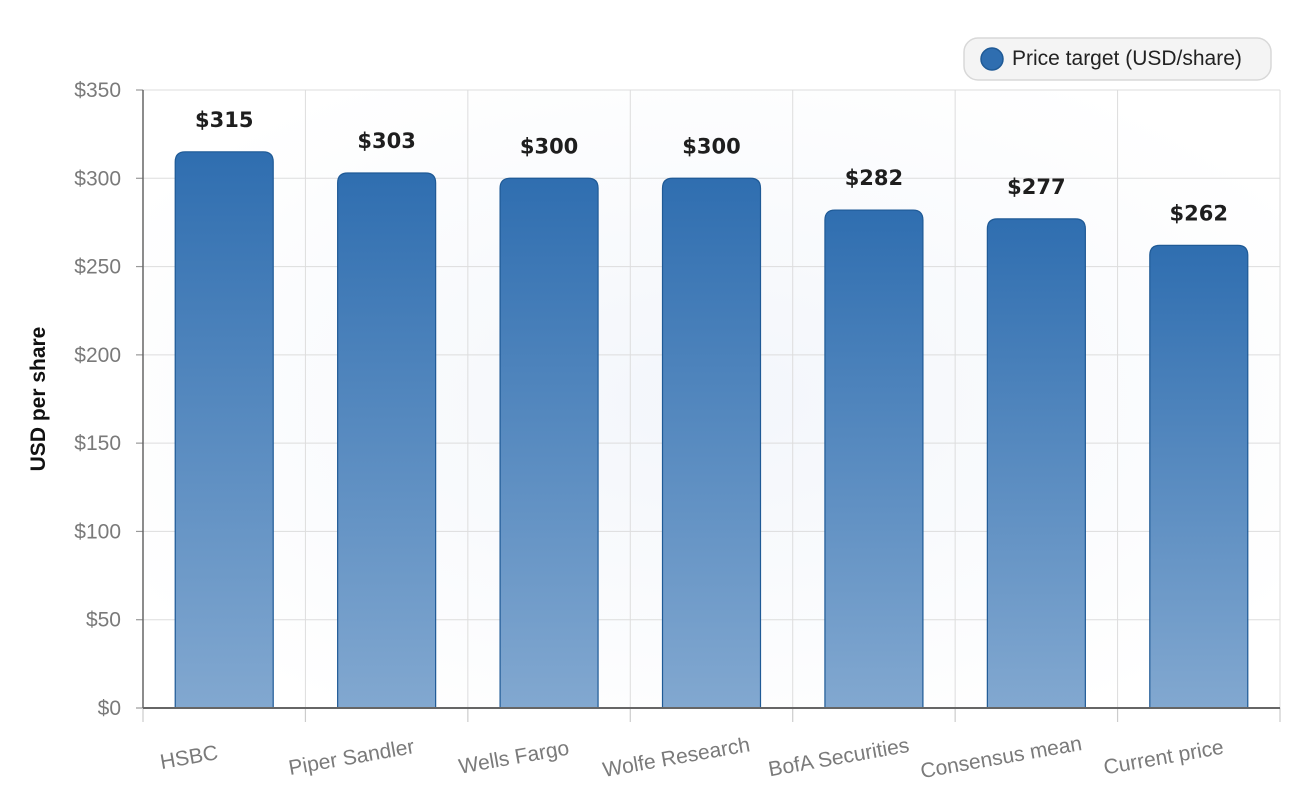  I want to click on bar-bofa-securities, so click(874, 459).